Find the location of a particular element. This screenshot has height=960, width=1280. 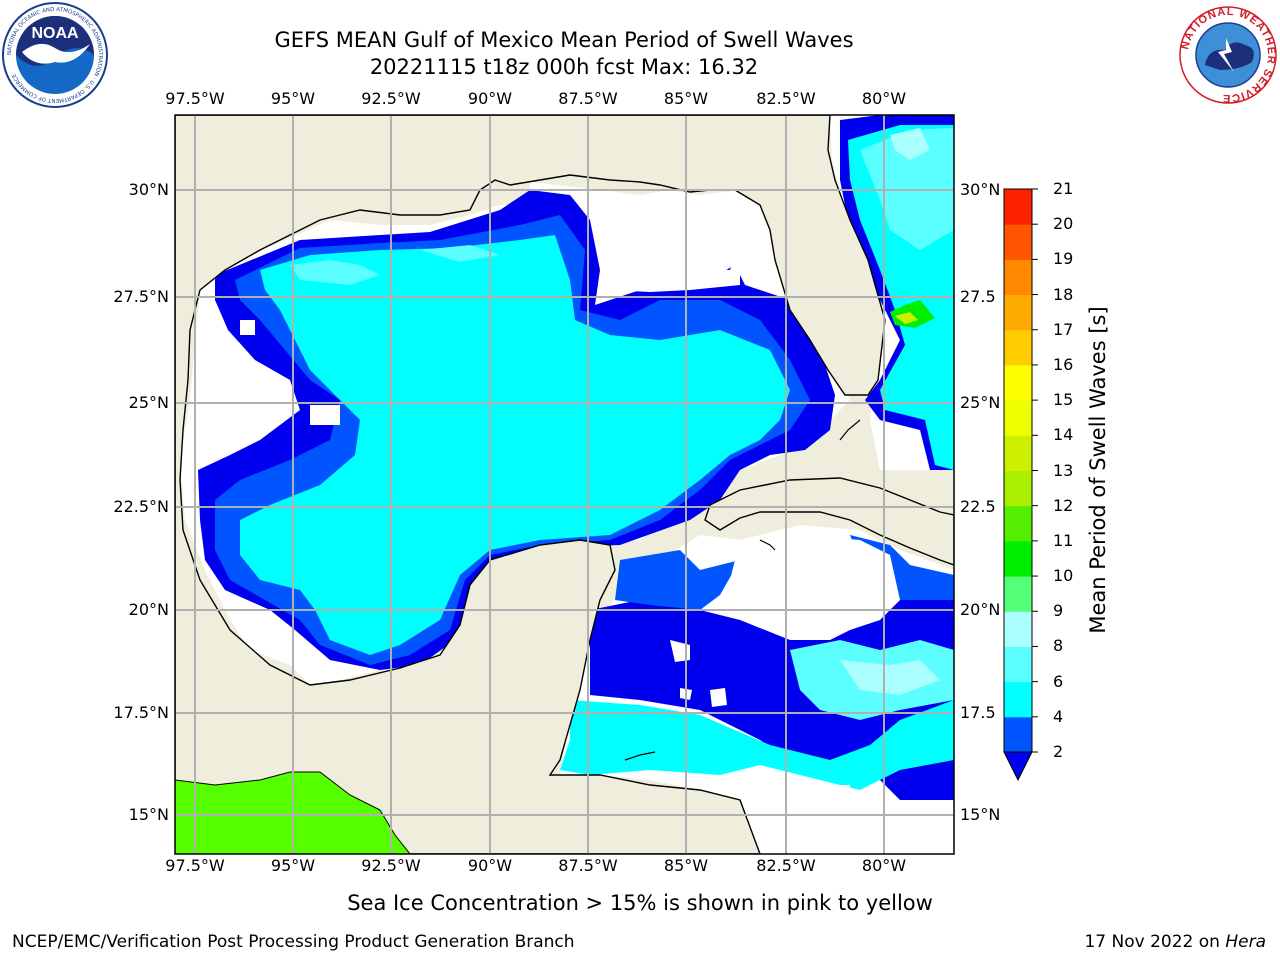

colorbar-tick-label: 11 is located at coordinates (1063, 540).